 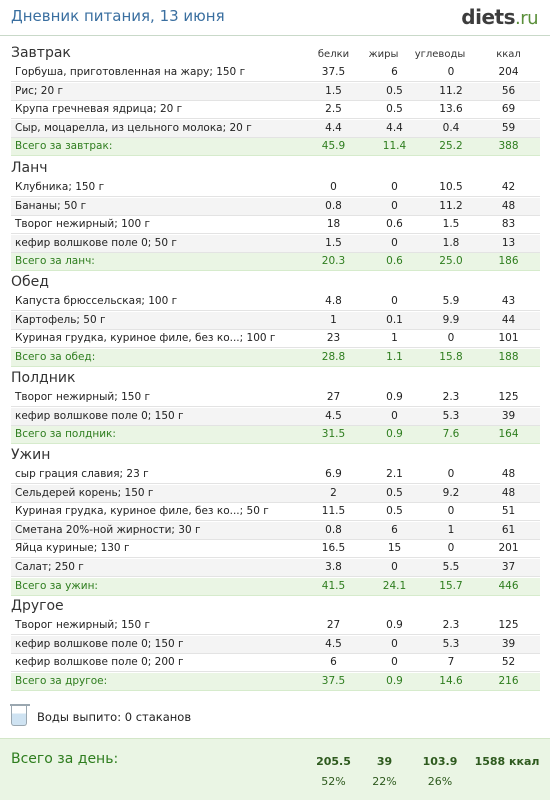 I want to click on protein-value: 4.4, so click(x=333, y=127).